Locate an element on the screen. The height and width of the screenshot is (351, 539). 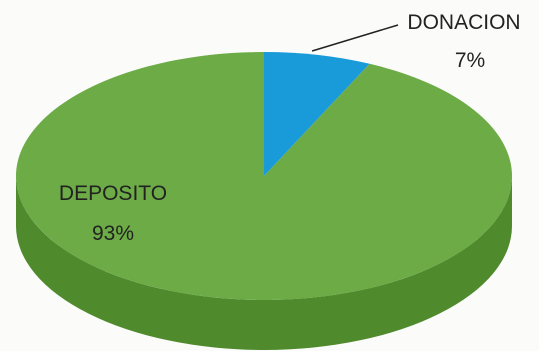
slice-label-donacion: DONACION is located at coordinates (463, 22).